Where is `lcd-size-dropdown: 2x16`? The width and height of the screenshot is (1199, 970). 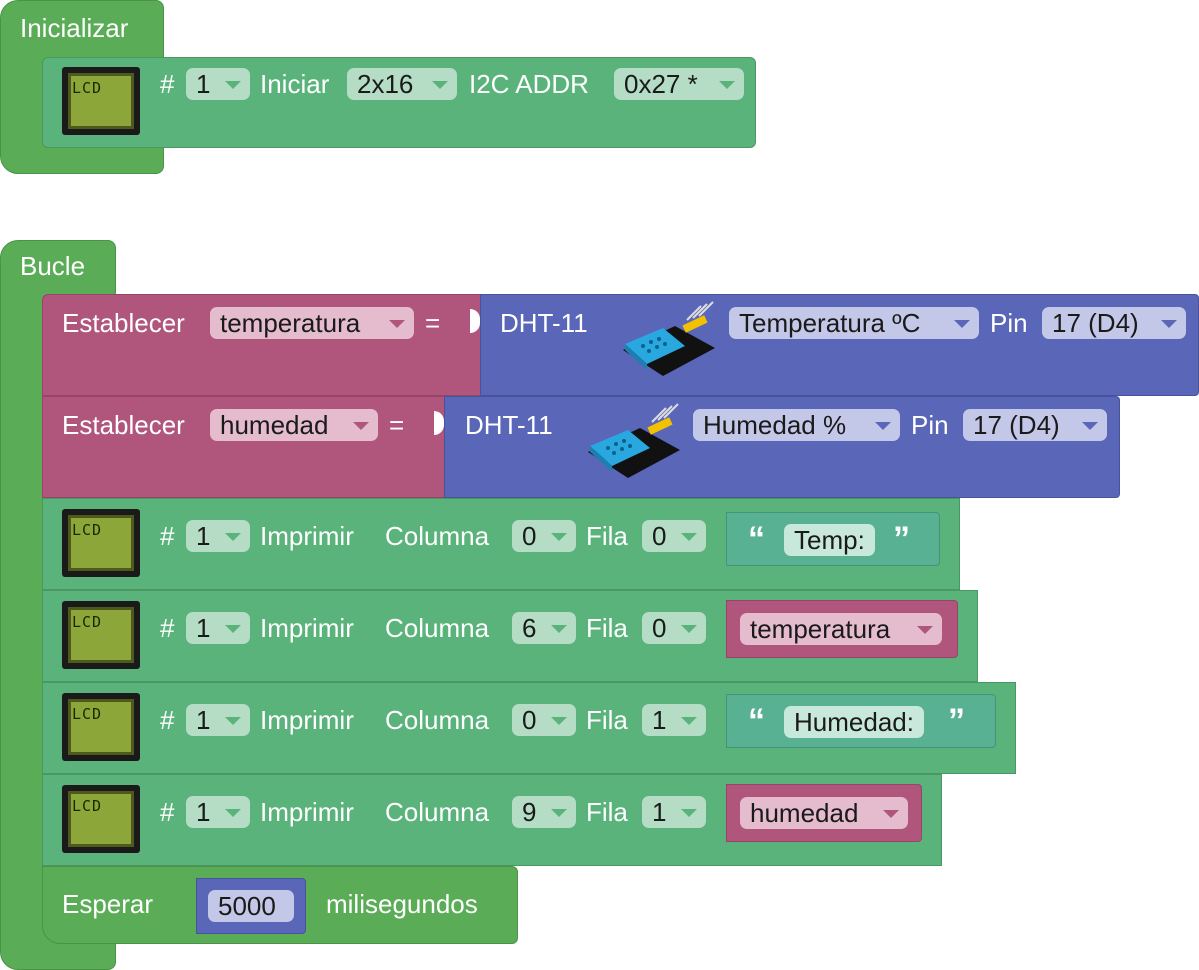
lcd-size-dropdown: 2x16 is located at coordinates (402, 84).